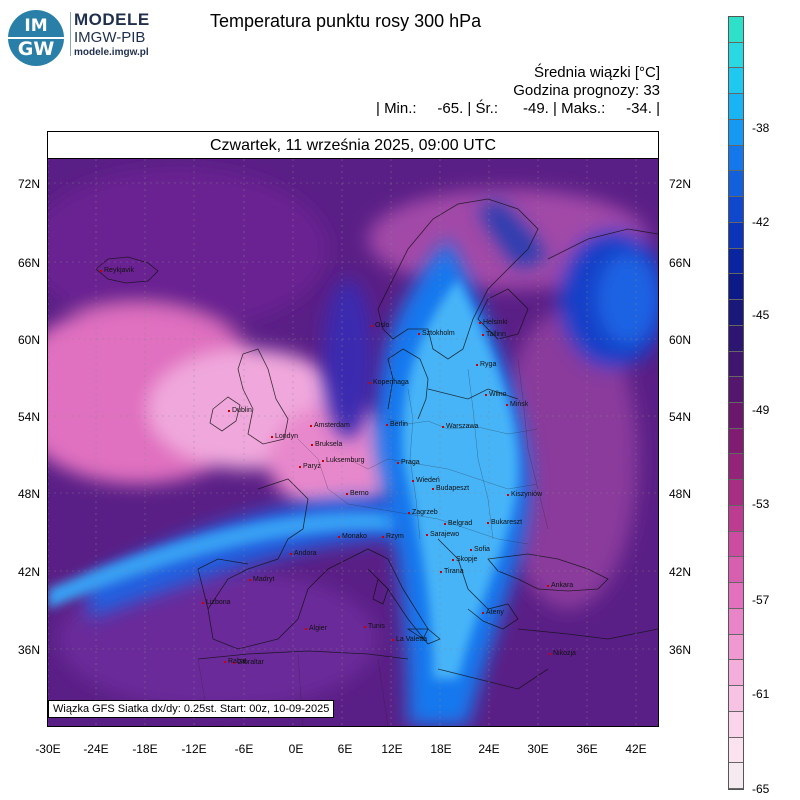 This screenshot has width=800, height=800. Describe the element at coordinates (48, 749) in the screenshot. I see `lon-tick: -30E` at that location.